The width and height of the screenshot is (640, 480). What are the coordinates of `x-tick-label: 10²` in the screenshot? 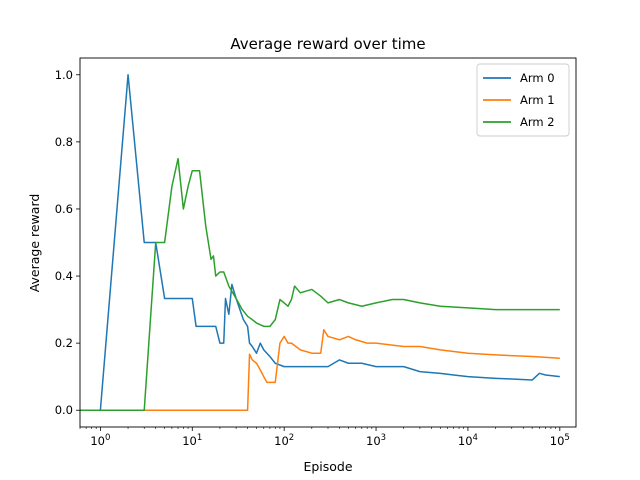 It's located at (284, 440).